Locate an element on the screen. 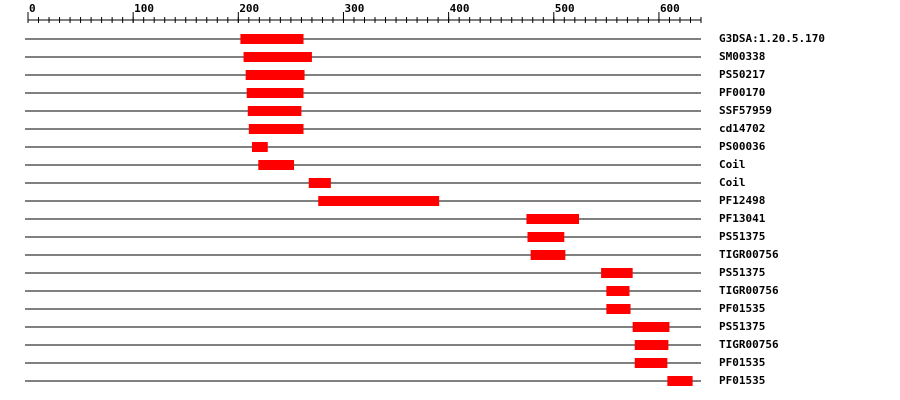 This screenshot has width=900, height=400. row-label: PS50217 is located at coordinates (742, 74).